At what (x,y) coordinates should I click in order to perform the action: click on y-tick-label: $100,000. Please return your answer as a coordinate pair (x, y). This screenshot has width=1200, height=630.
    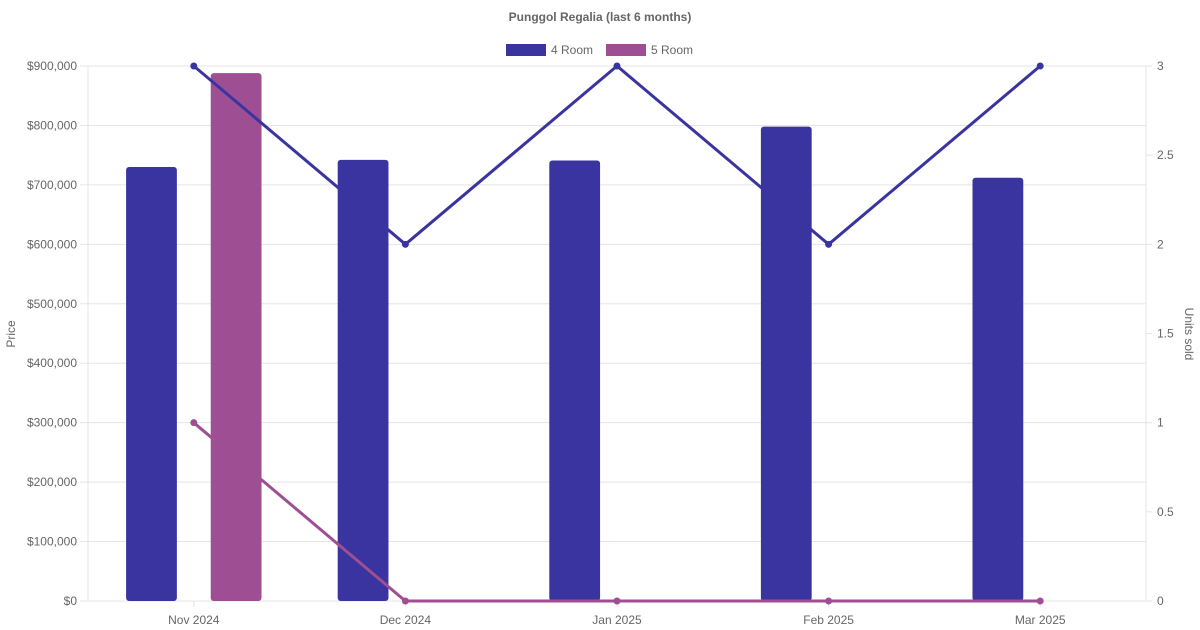
    Looking at the image, I should click on (52, 542).